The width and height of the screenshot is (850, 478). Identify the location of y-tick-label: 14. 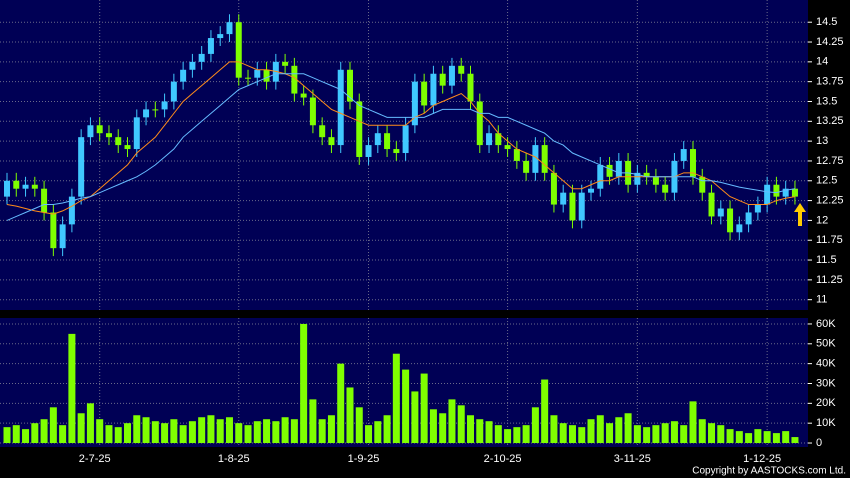
(822, 62).